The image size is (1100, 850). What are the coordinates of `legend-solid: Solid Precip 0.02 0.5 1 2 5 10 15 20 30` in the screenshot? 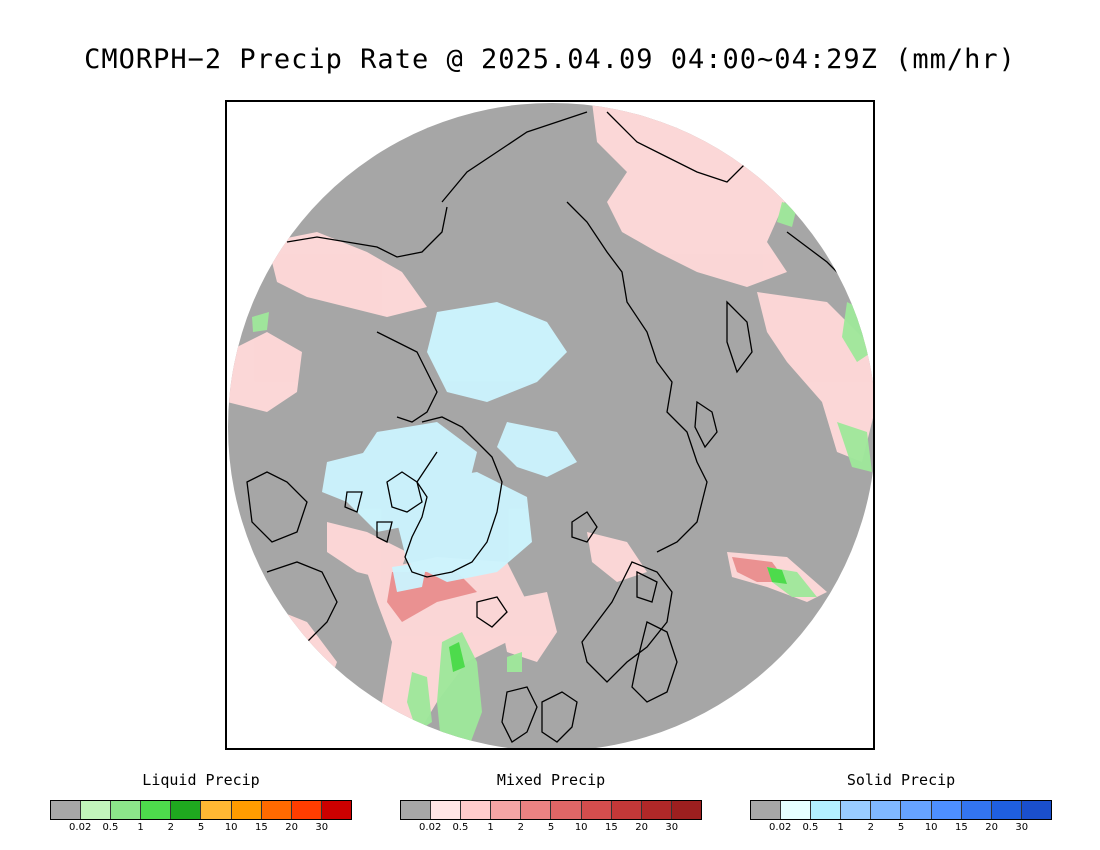 It's located at (901, 802).